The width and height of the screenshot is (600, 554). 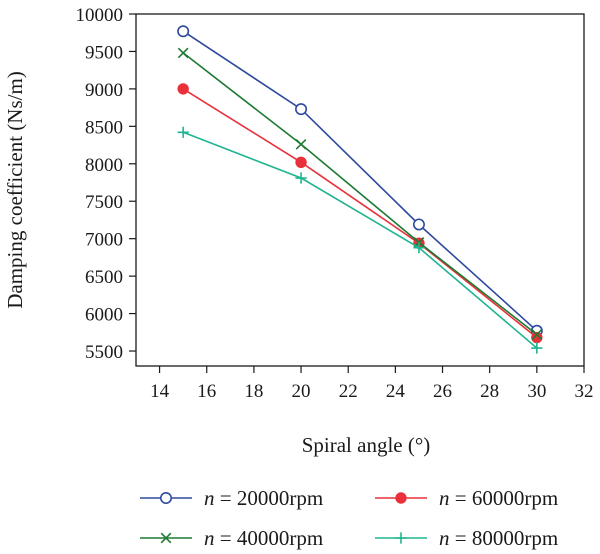 I want to click on y-tick-label: 9000, so click(x=104, y=90).